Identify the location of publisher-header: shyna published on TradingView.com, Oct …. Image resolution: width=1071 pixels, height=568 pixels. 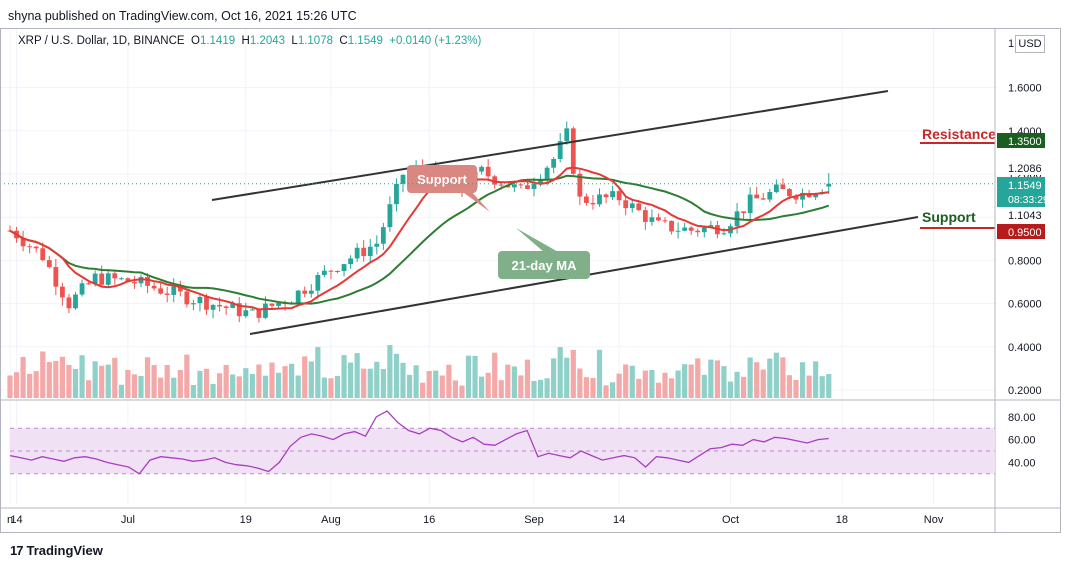
(182, 16).